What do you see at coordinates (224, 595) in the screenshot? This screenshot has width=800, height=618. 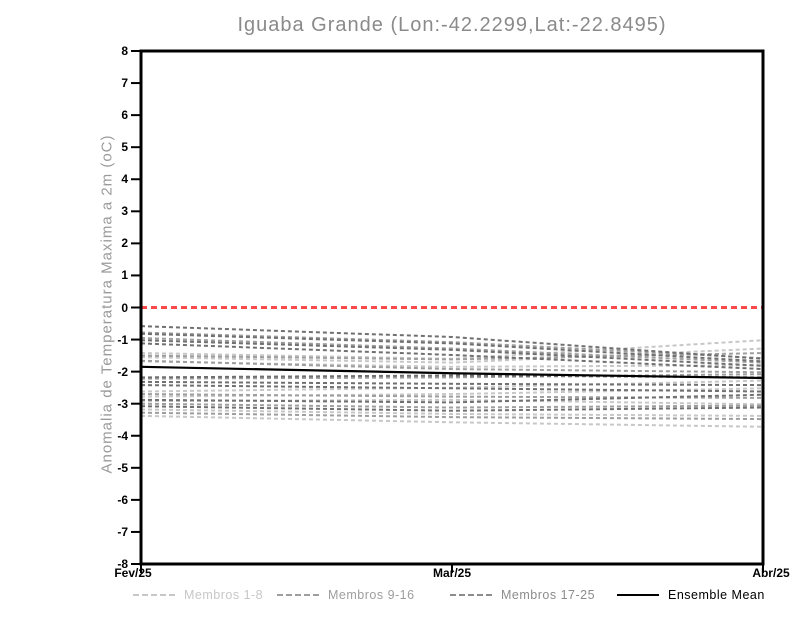 I see `legend-label: Membros 1-8` at bounding box center [224, 595].